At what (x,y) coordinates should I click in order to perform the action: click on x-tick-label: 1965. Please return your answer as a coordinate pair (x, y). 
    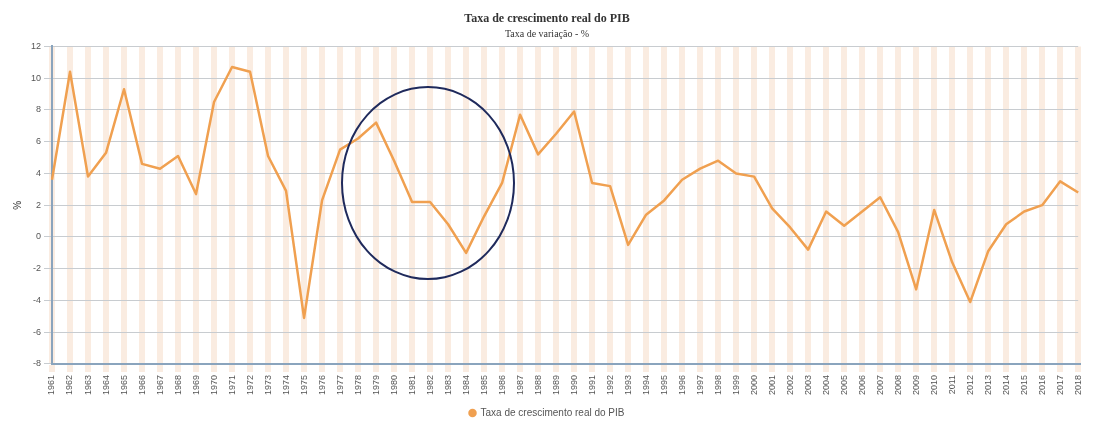
    Looking at the image, I should click on (123, 385).